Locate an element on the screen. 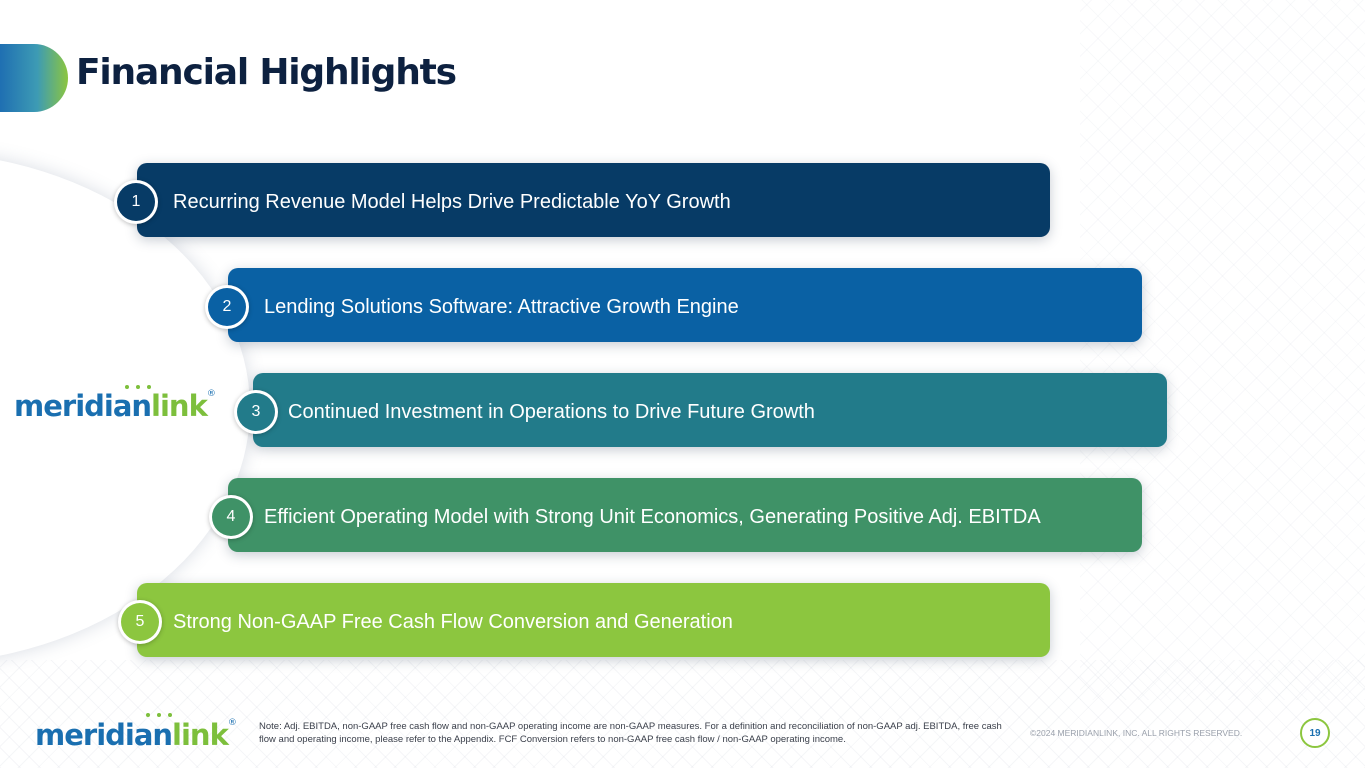  number-badge-3-inner: 3 is located at coordinates (256, 412).